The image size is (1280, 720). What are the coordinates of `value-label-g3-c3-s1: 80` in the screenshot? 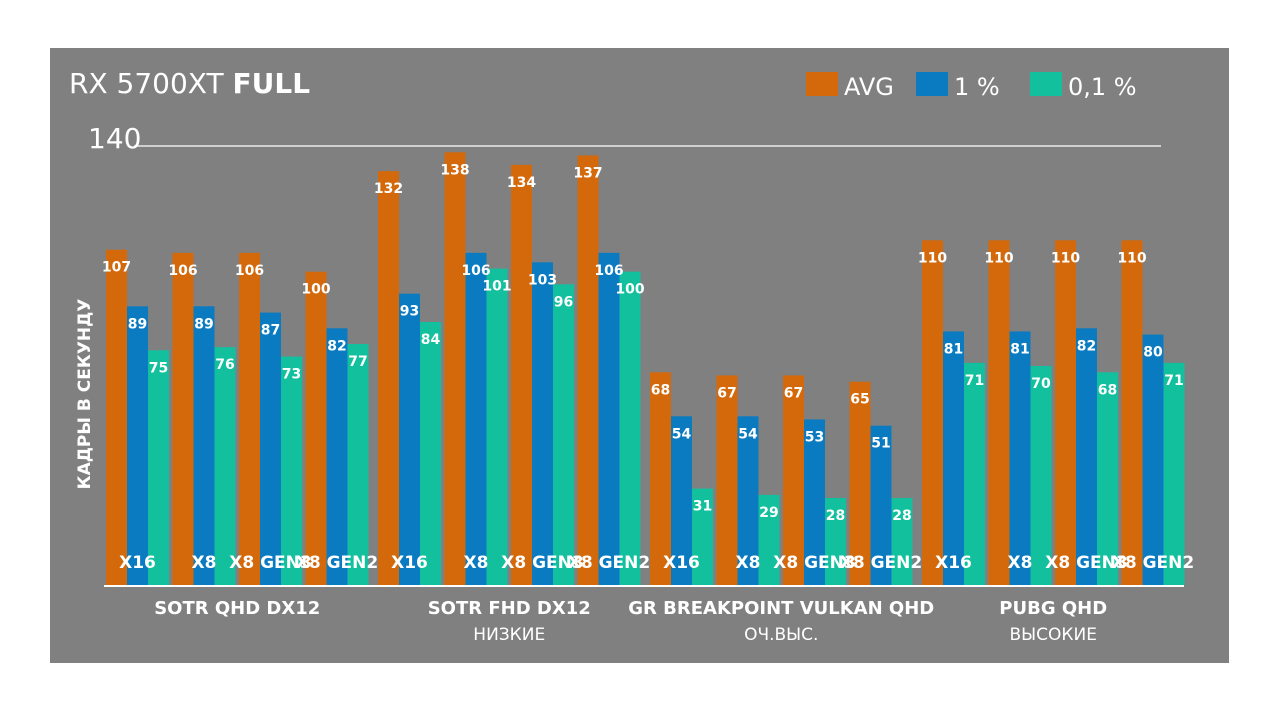 It's located at (1153, 353).